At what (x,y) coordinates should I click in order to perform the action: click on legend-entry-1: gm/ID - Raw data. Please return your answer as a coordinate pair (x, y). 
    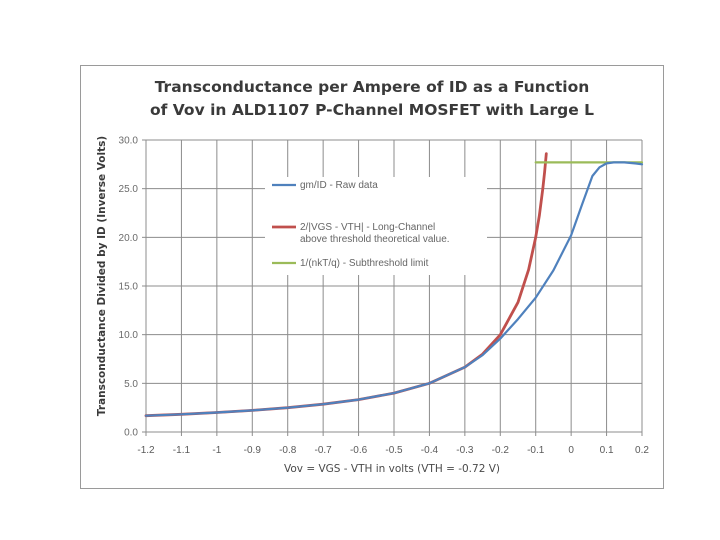
    Looking at the image, I should click on (339, 185).